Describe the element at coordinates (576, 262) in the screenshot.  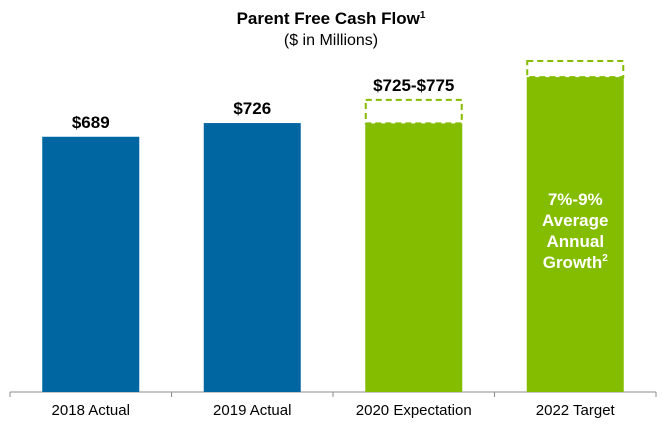
I see `annotation-line: Growth2` at that location.